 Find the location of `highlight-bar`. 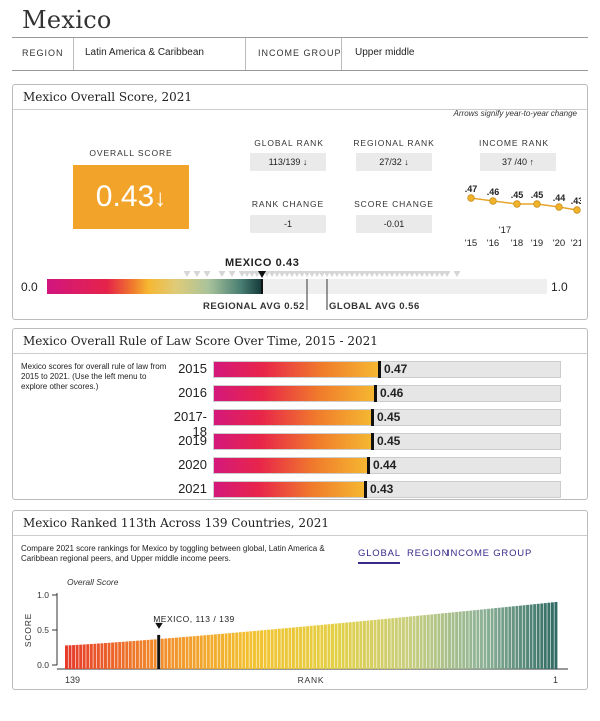

highlight-bar is located at coordinates (159, 651).